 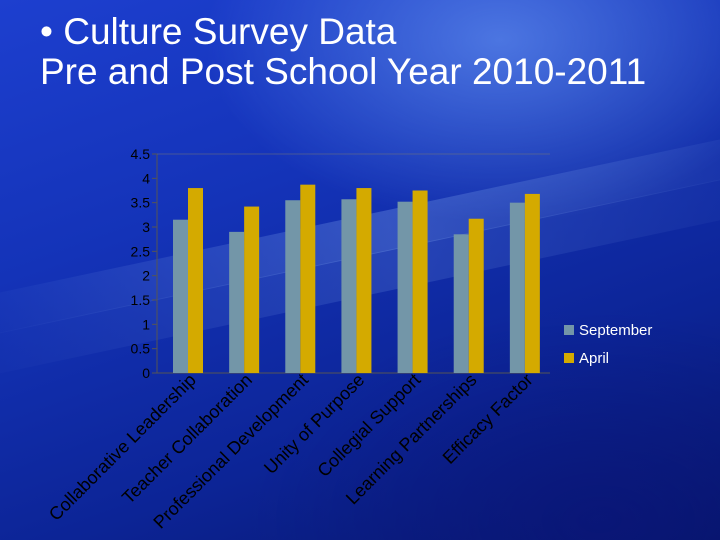 What do you see at coordinates (146, 227) in the screenshot?
I see `y-tick-label: 3` at bounding box center [146, 227].